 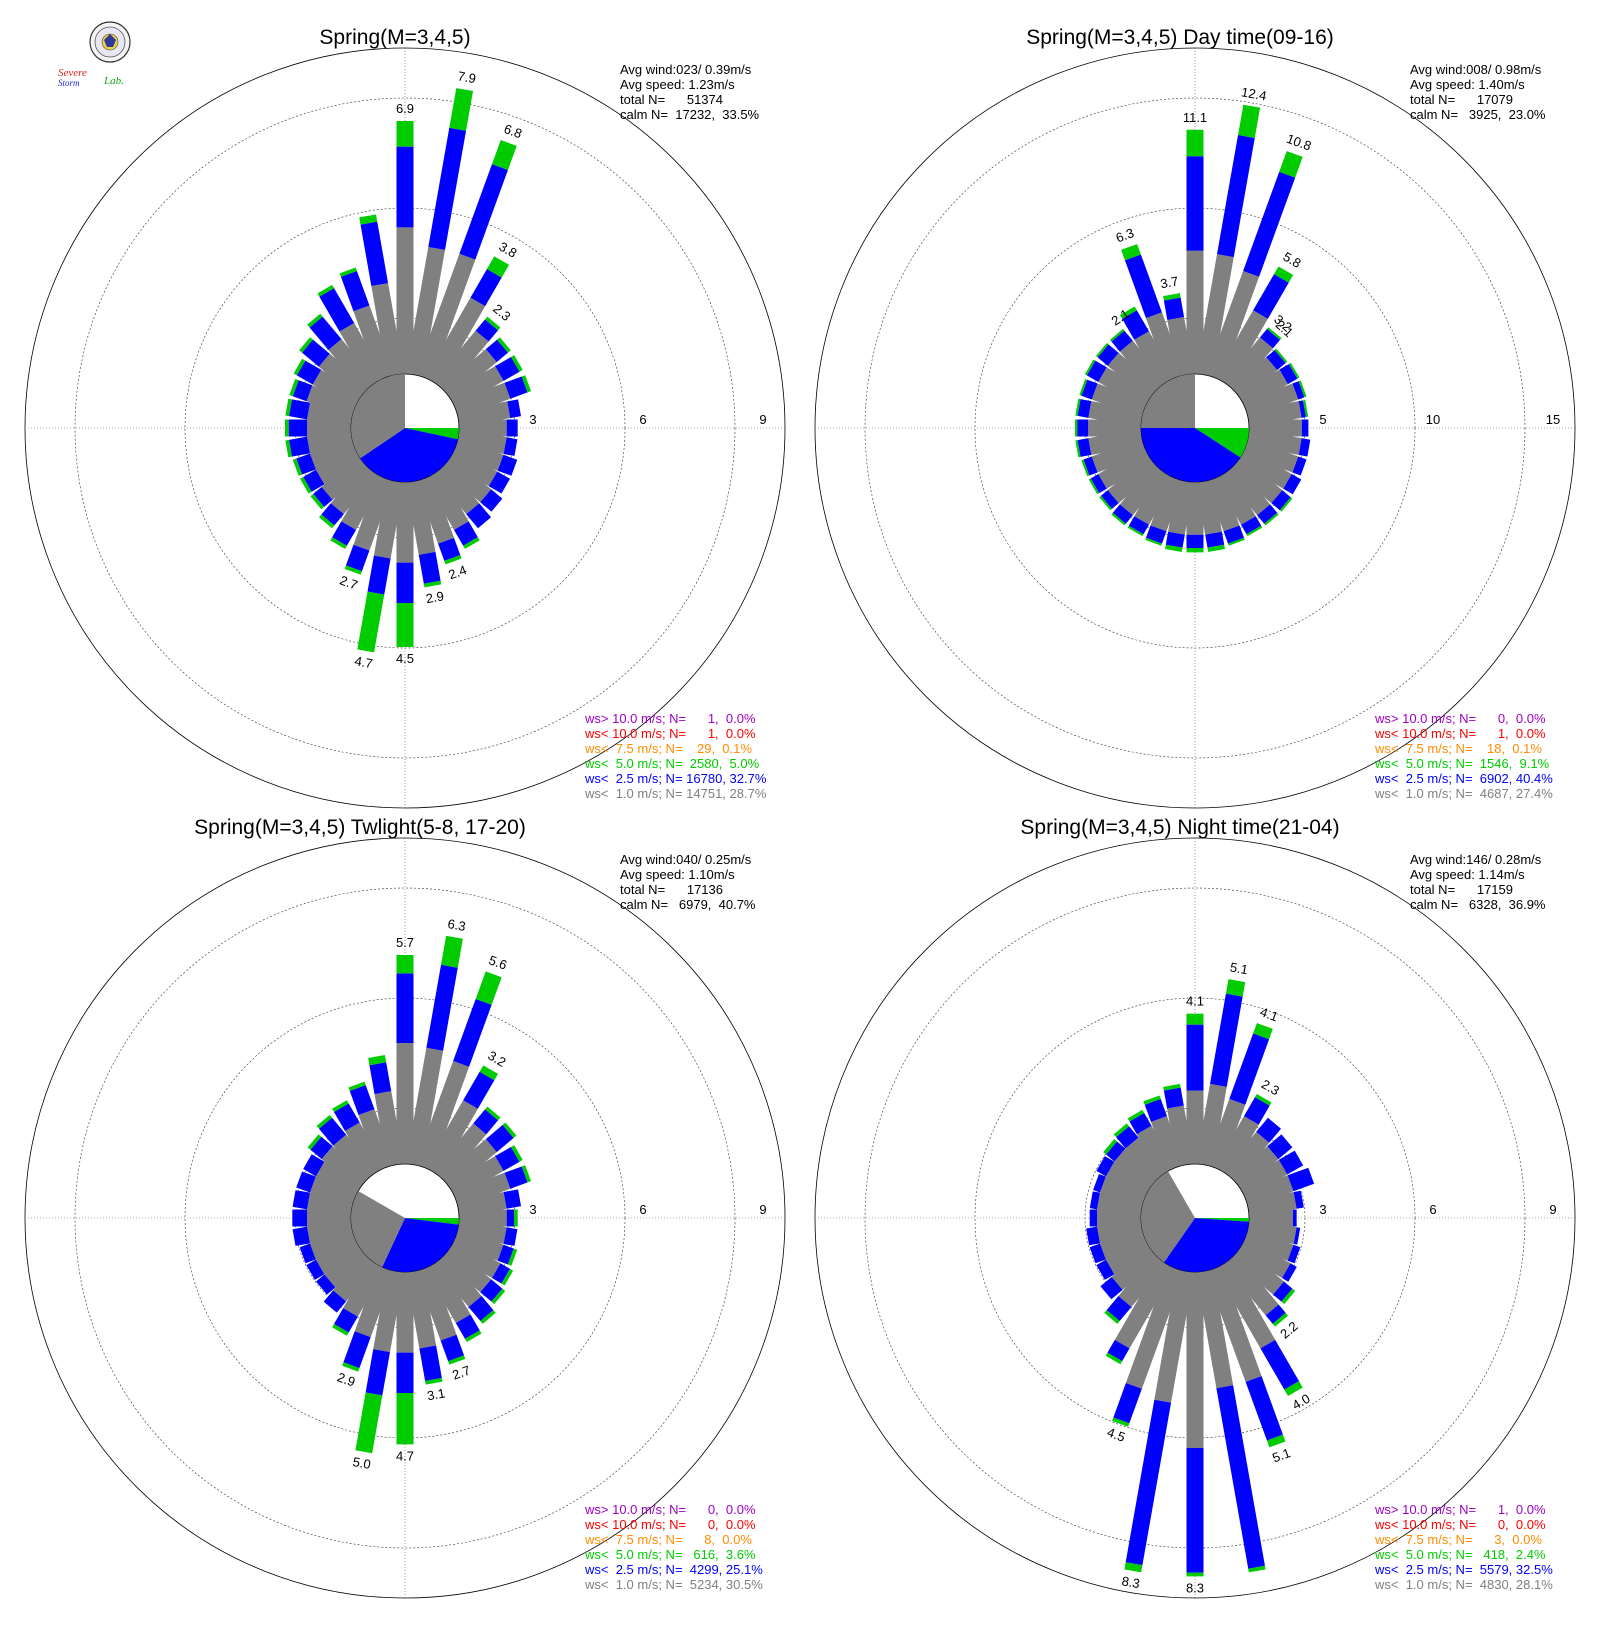 What do you see at coordinates (1239, 968) in the screenshot?
I see `spoke-value-label: 5.1` at bounding box center [1239, 968].